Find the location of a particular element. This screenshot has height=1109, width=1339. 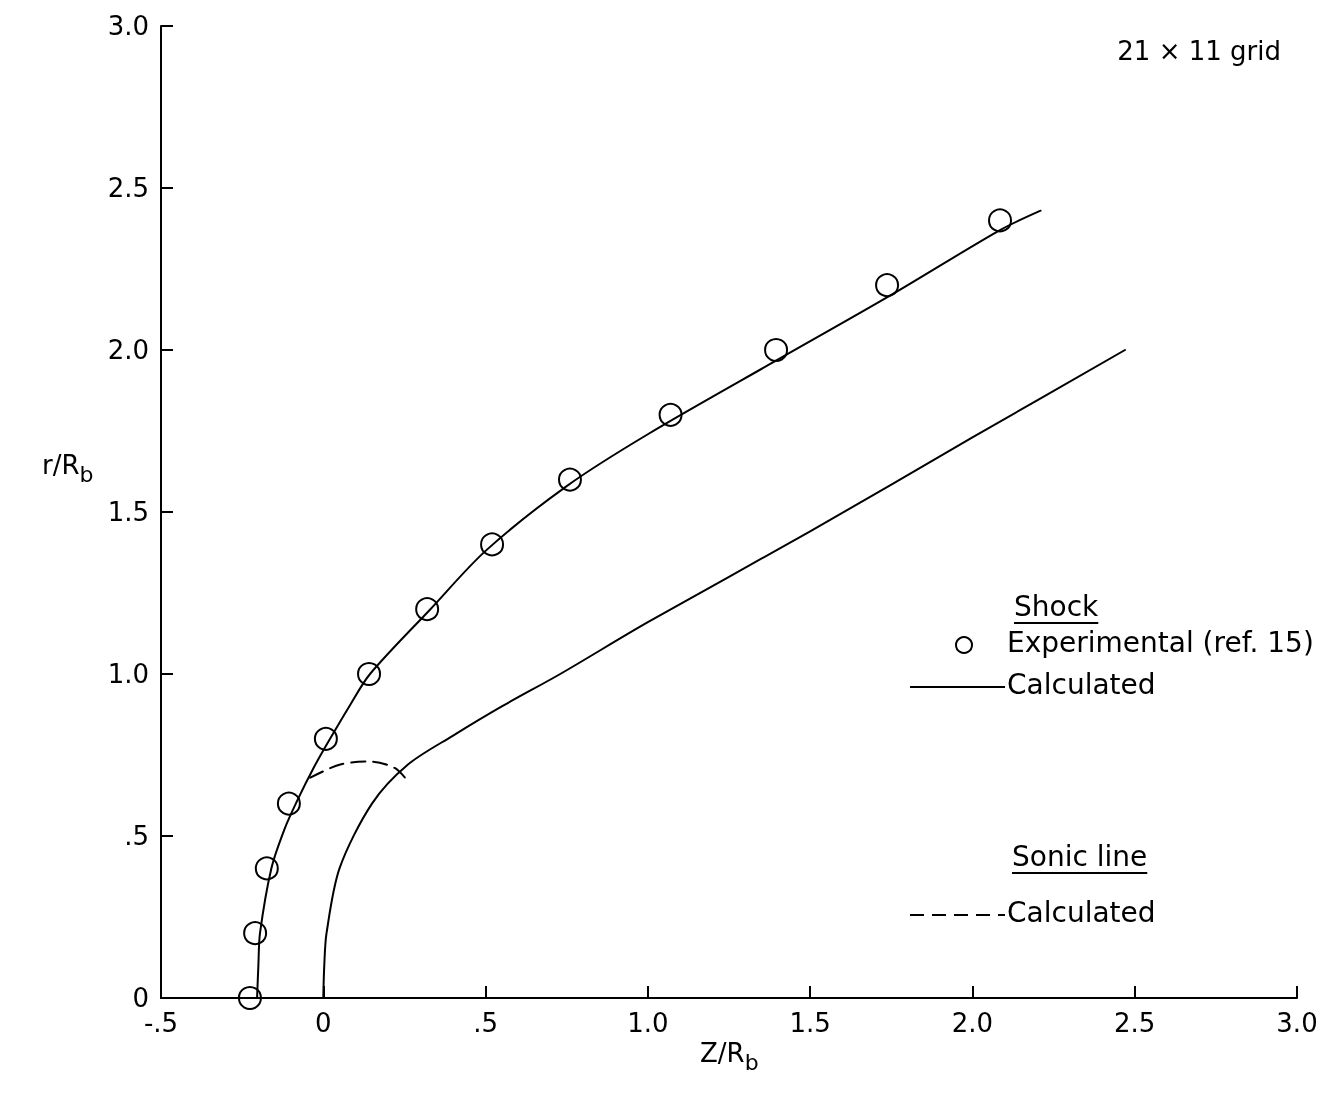

x-tick-label: 2.5 is located at coordinates (1135, 1023).